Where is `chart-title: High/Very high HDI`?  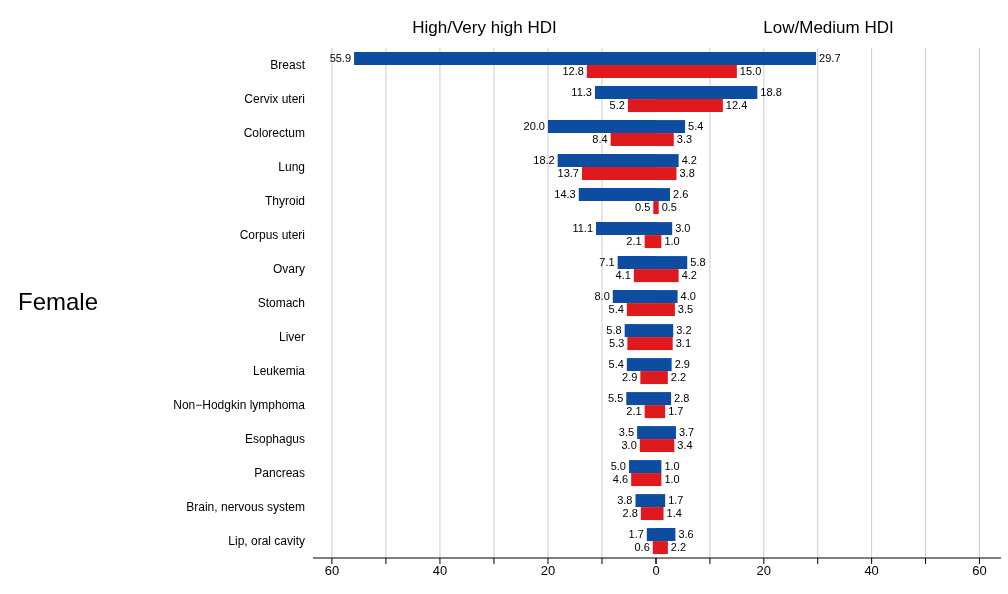
chart-title: High/Very high HDI is located at coordinates (484, 28).